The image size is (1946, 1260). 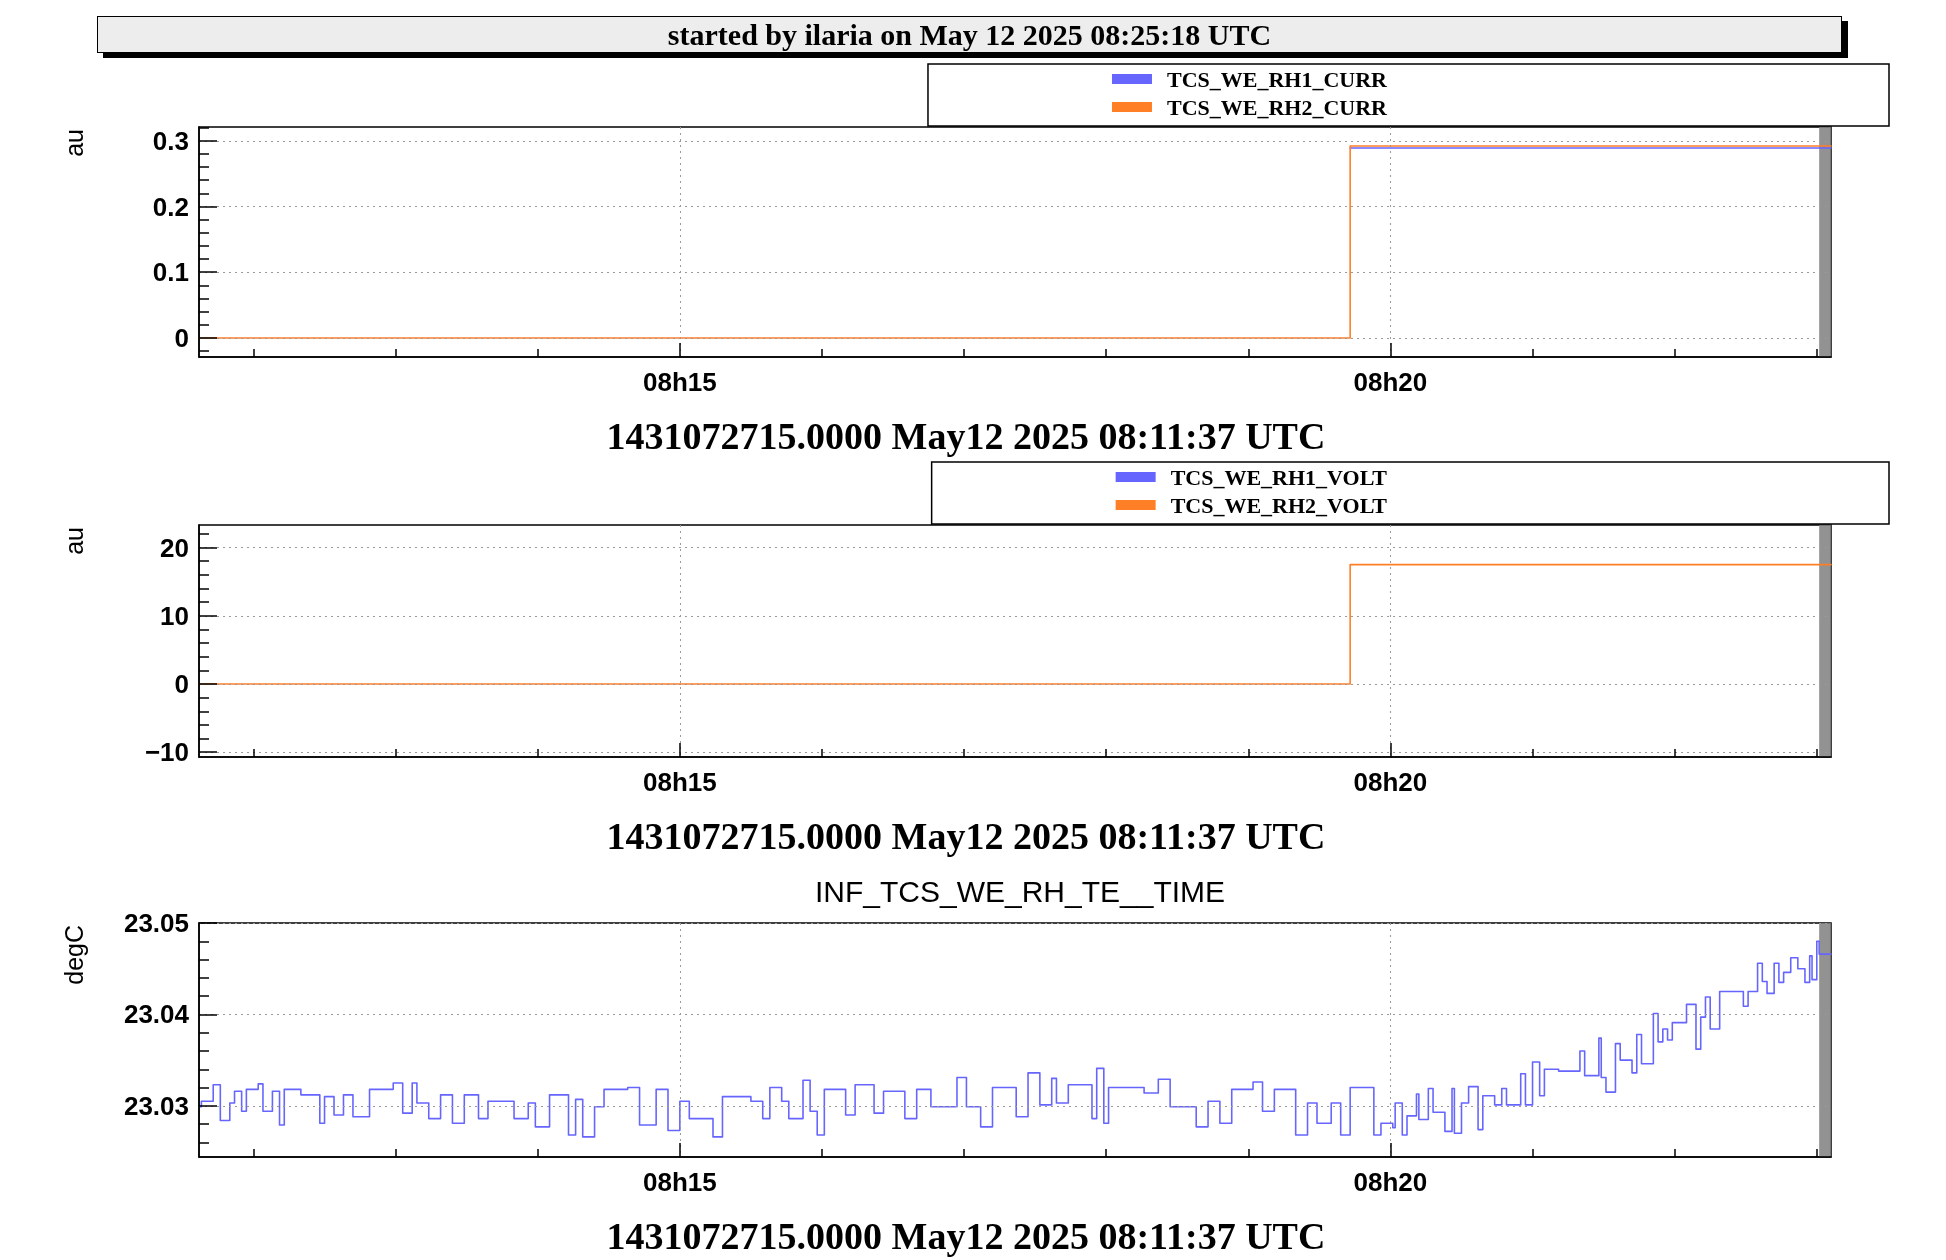 I want to click on y-tick-label: 10, so click(x=174, y=615).